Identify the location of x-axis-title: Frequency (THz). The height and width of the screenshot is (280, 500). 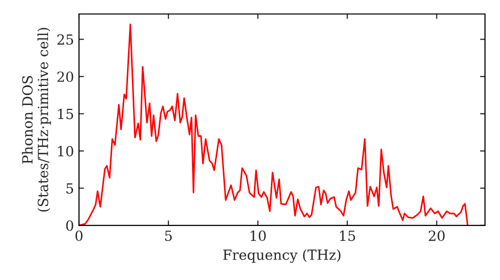
(281, 256).